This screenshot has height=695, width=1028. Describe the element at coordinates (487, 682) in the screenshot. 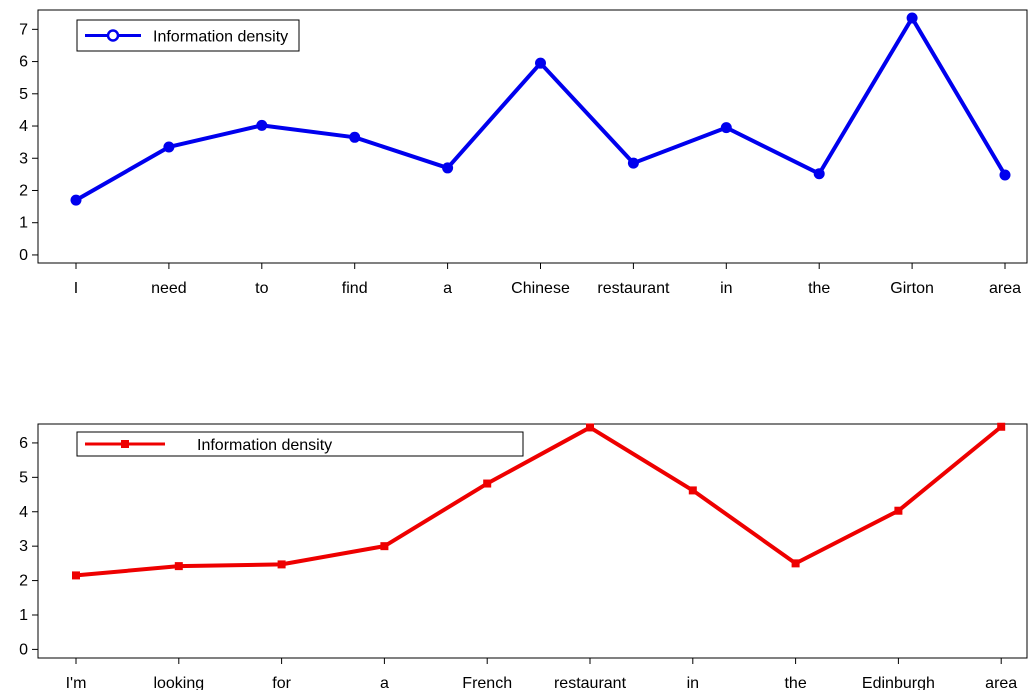

I see `x-tick-label: French` at that location.